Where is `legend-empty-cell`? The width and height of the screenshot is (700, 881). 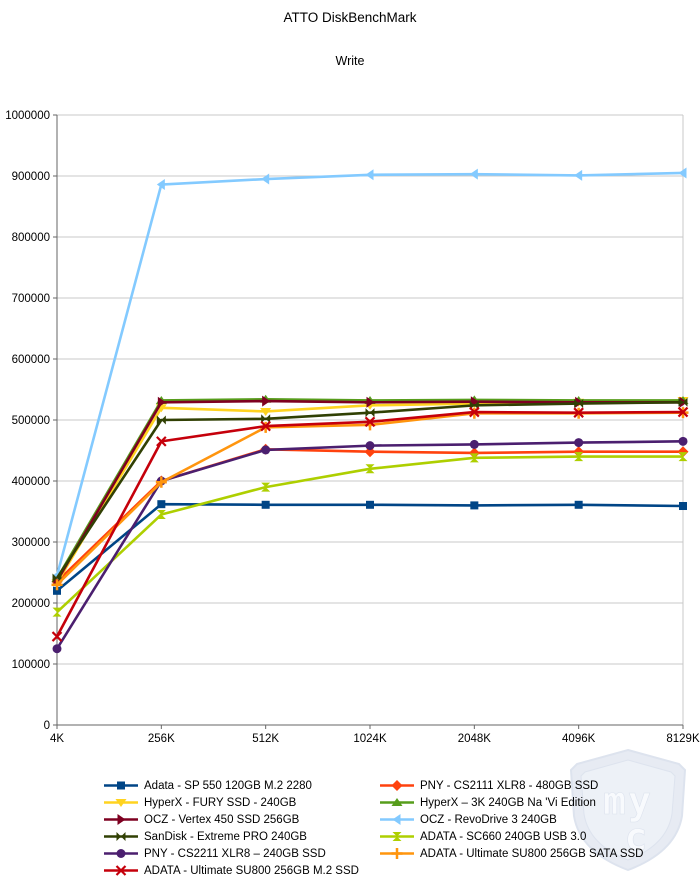 legend-empty-cell is located at coordinates (535, 870).